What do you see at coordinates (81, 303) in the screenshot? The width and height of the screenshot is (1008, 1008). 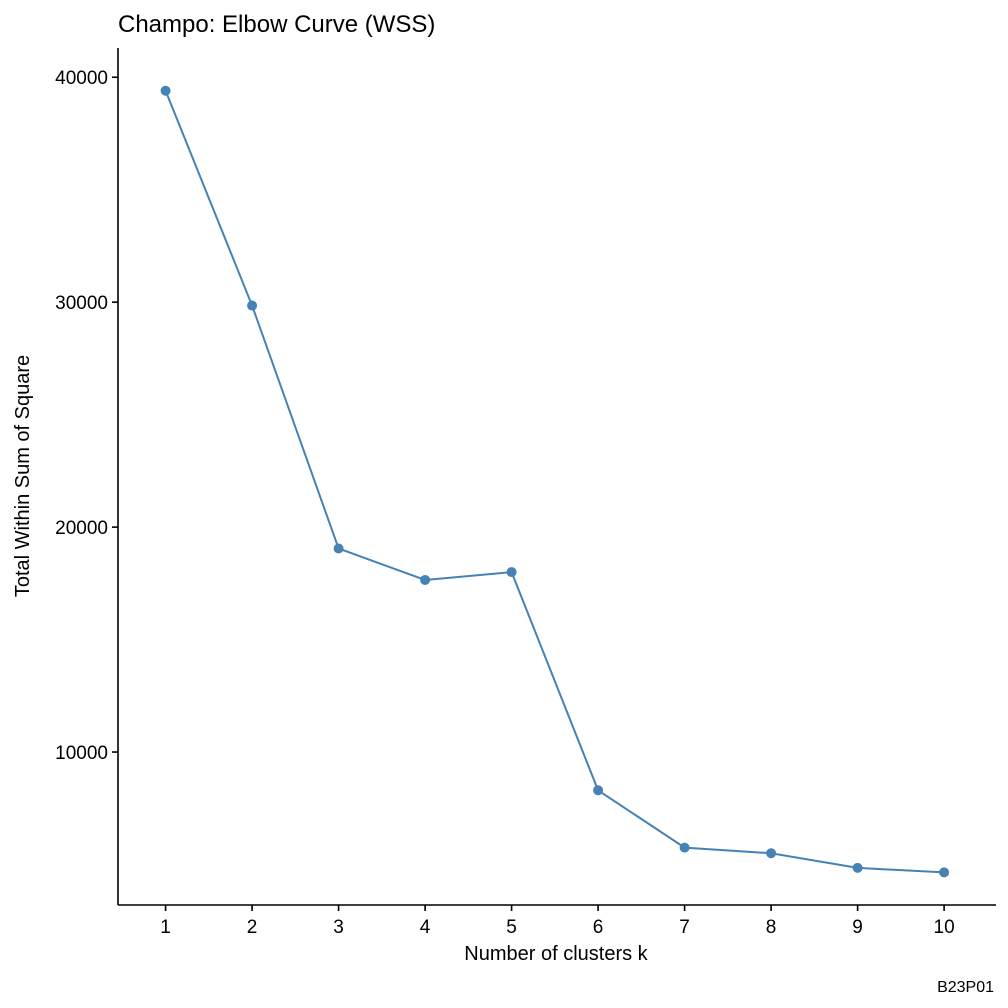 I see `y-tick-label: 30000` at bounding box center [81, 303].